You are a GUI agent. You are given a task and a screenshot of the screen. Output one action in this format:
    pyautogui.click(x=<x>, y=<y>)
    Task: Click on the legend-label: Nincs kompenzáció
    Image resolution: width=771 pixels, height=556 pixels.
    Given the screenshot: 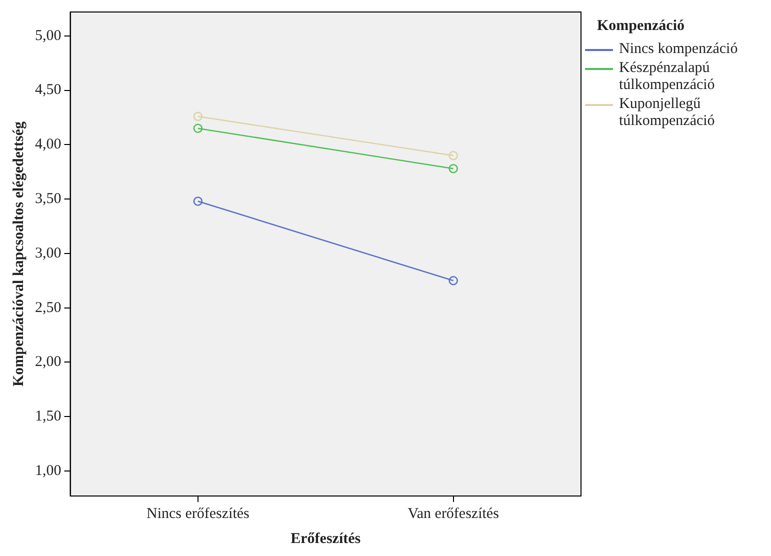 What is the action you would take?
    pyautogui.click(x=678, y=49)
    